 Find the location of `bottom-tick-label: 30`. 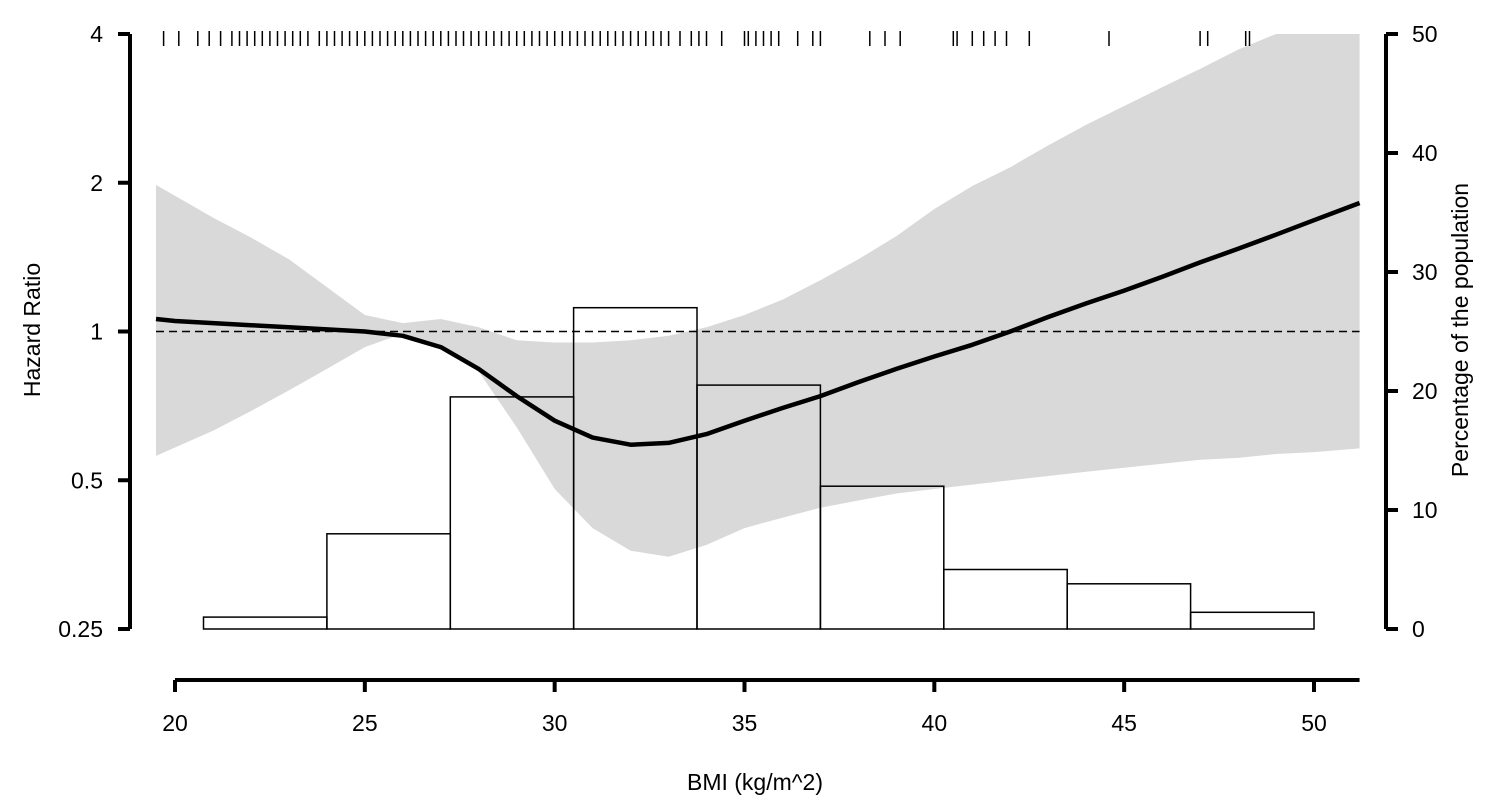

bottom-tick-label: 30 is located at coordinates (555, 723).